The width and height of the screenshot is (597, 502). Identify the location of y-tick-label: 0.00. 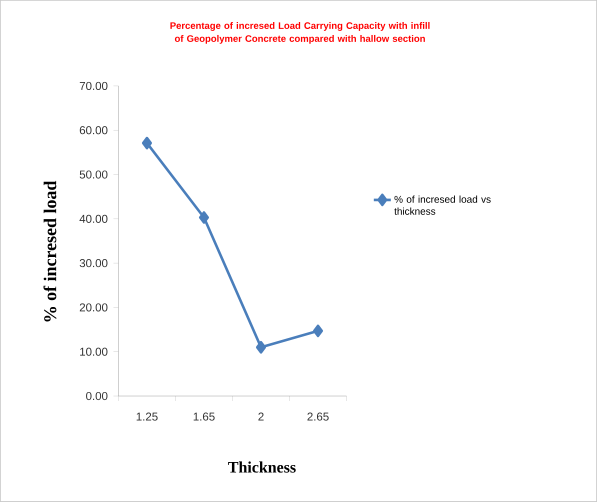
(97, 396).